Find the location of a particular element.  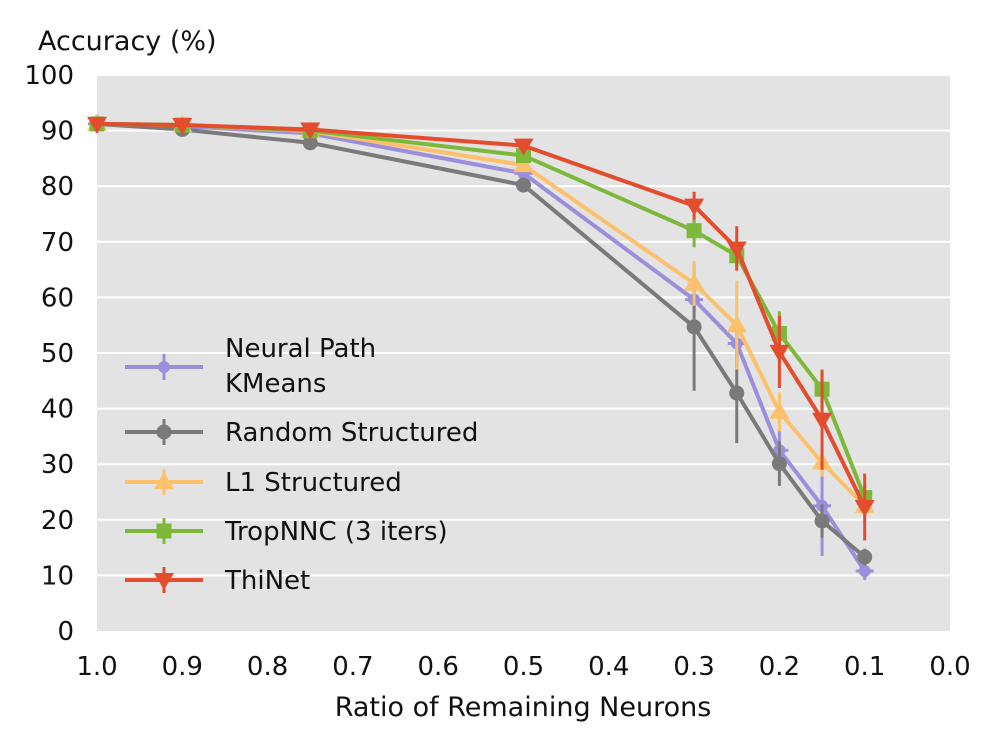

legend-label: TropNNC (3 iters) is located at coordinates (336, 532).